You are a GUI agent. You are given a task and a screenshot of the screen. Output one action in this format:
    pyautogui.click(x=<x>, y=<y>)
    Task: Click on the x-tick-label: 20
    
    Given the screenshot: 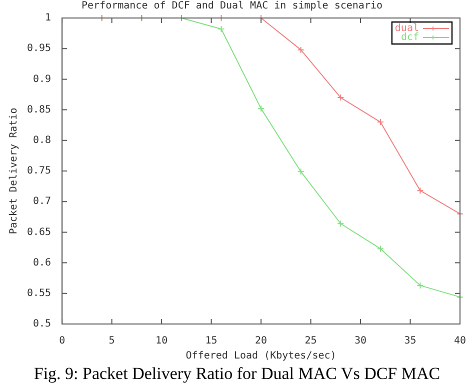 What is the action you would take?
    pyautogui.click(x=261, y=341)
    